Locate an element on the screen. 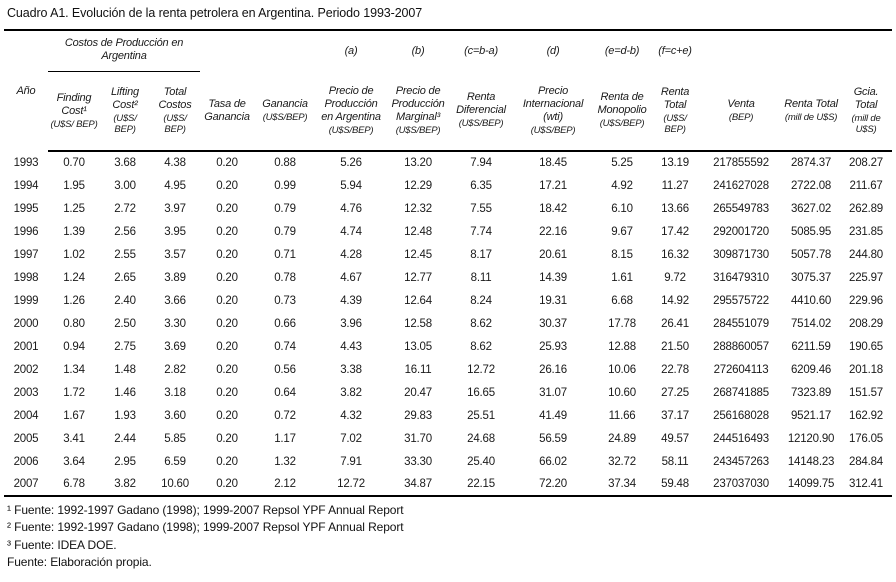 The width and height of the screenshot is (896, 582). data-cell: 2.65 is located at coordinates (125, 277).